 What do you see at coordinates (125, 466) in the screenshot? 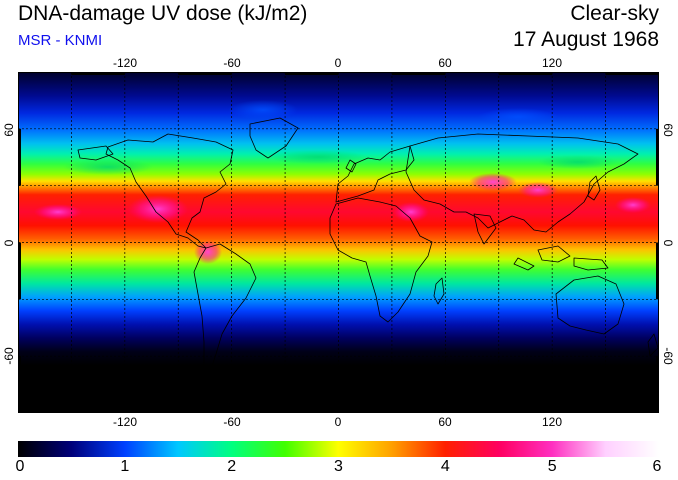
I see `colorbar-tick-label: 1` at bounding box center [125, 466].